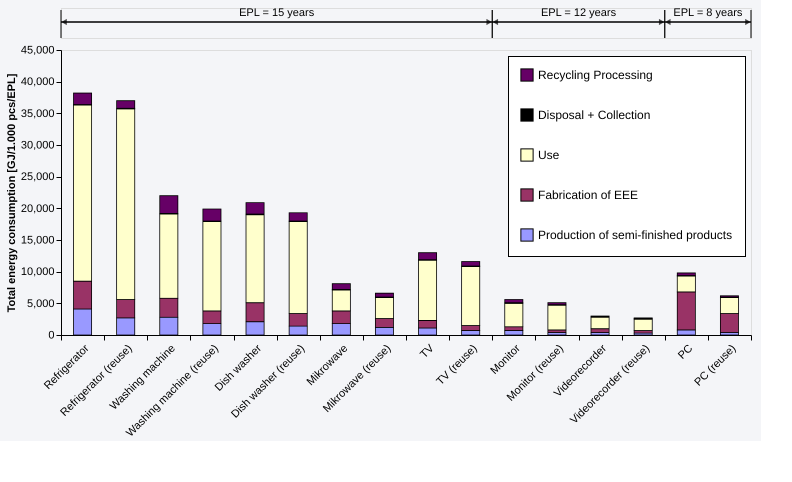  What do you see at coordinates (588, 195) in the screenshot?
I see `legend-label: Fabrication of EEE` at bounding box center [588, 195].